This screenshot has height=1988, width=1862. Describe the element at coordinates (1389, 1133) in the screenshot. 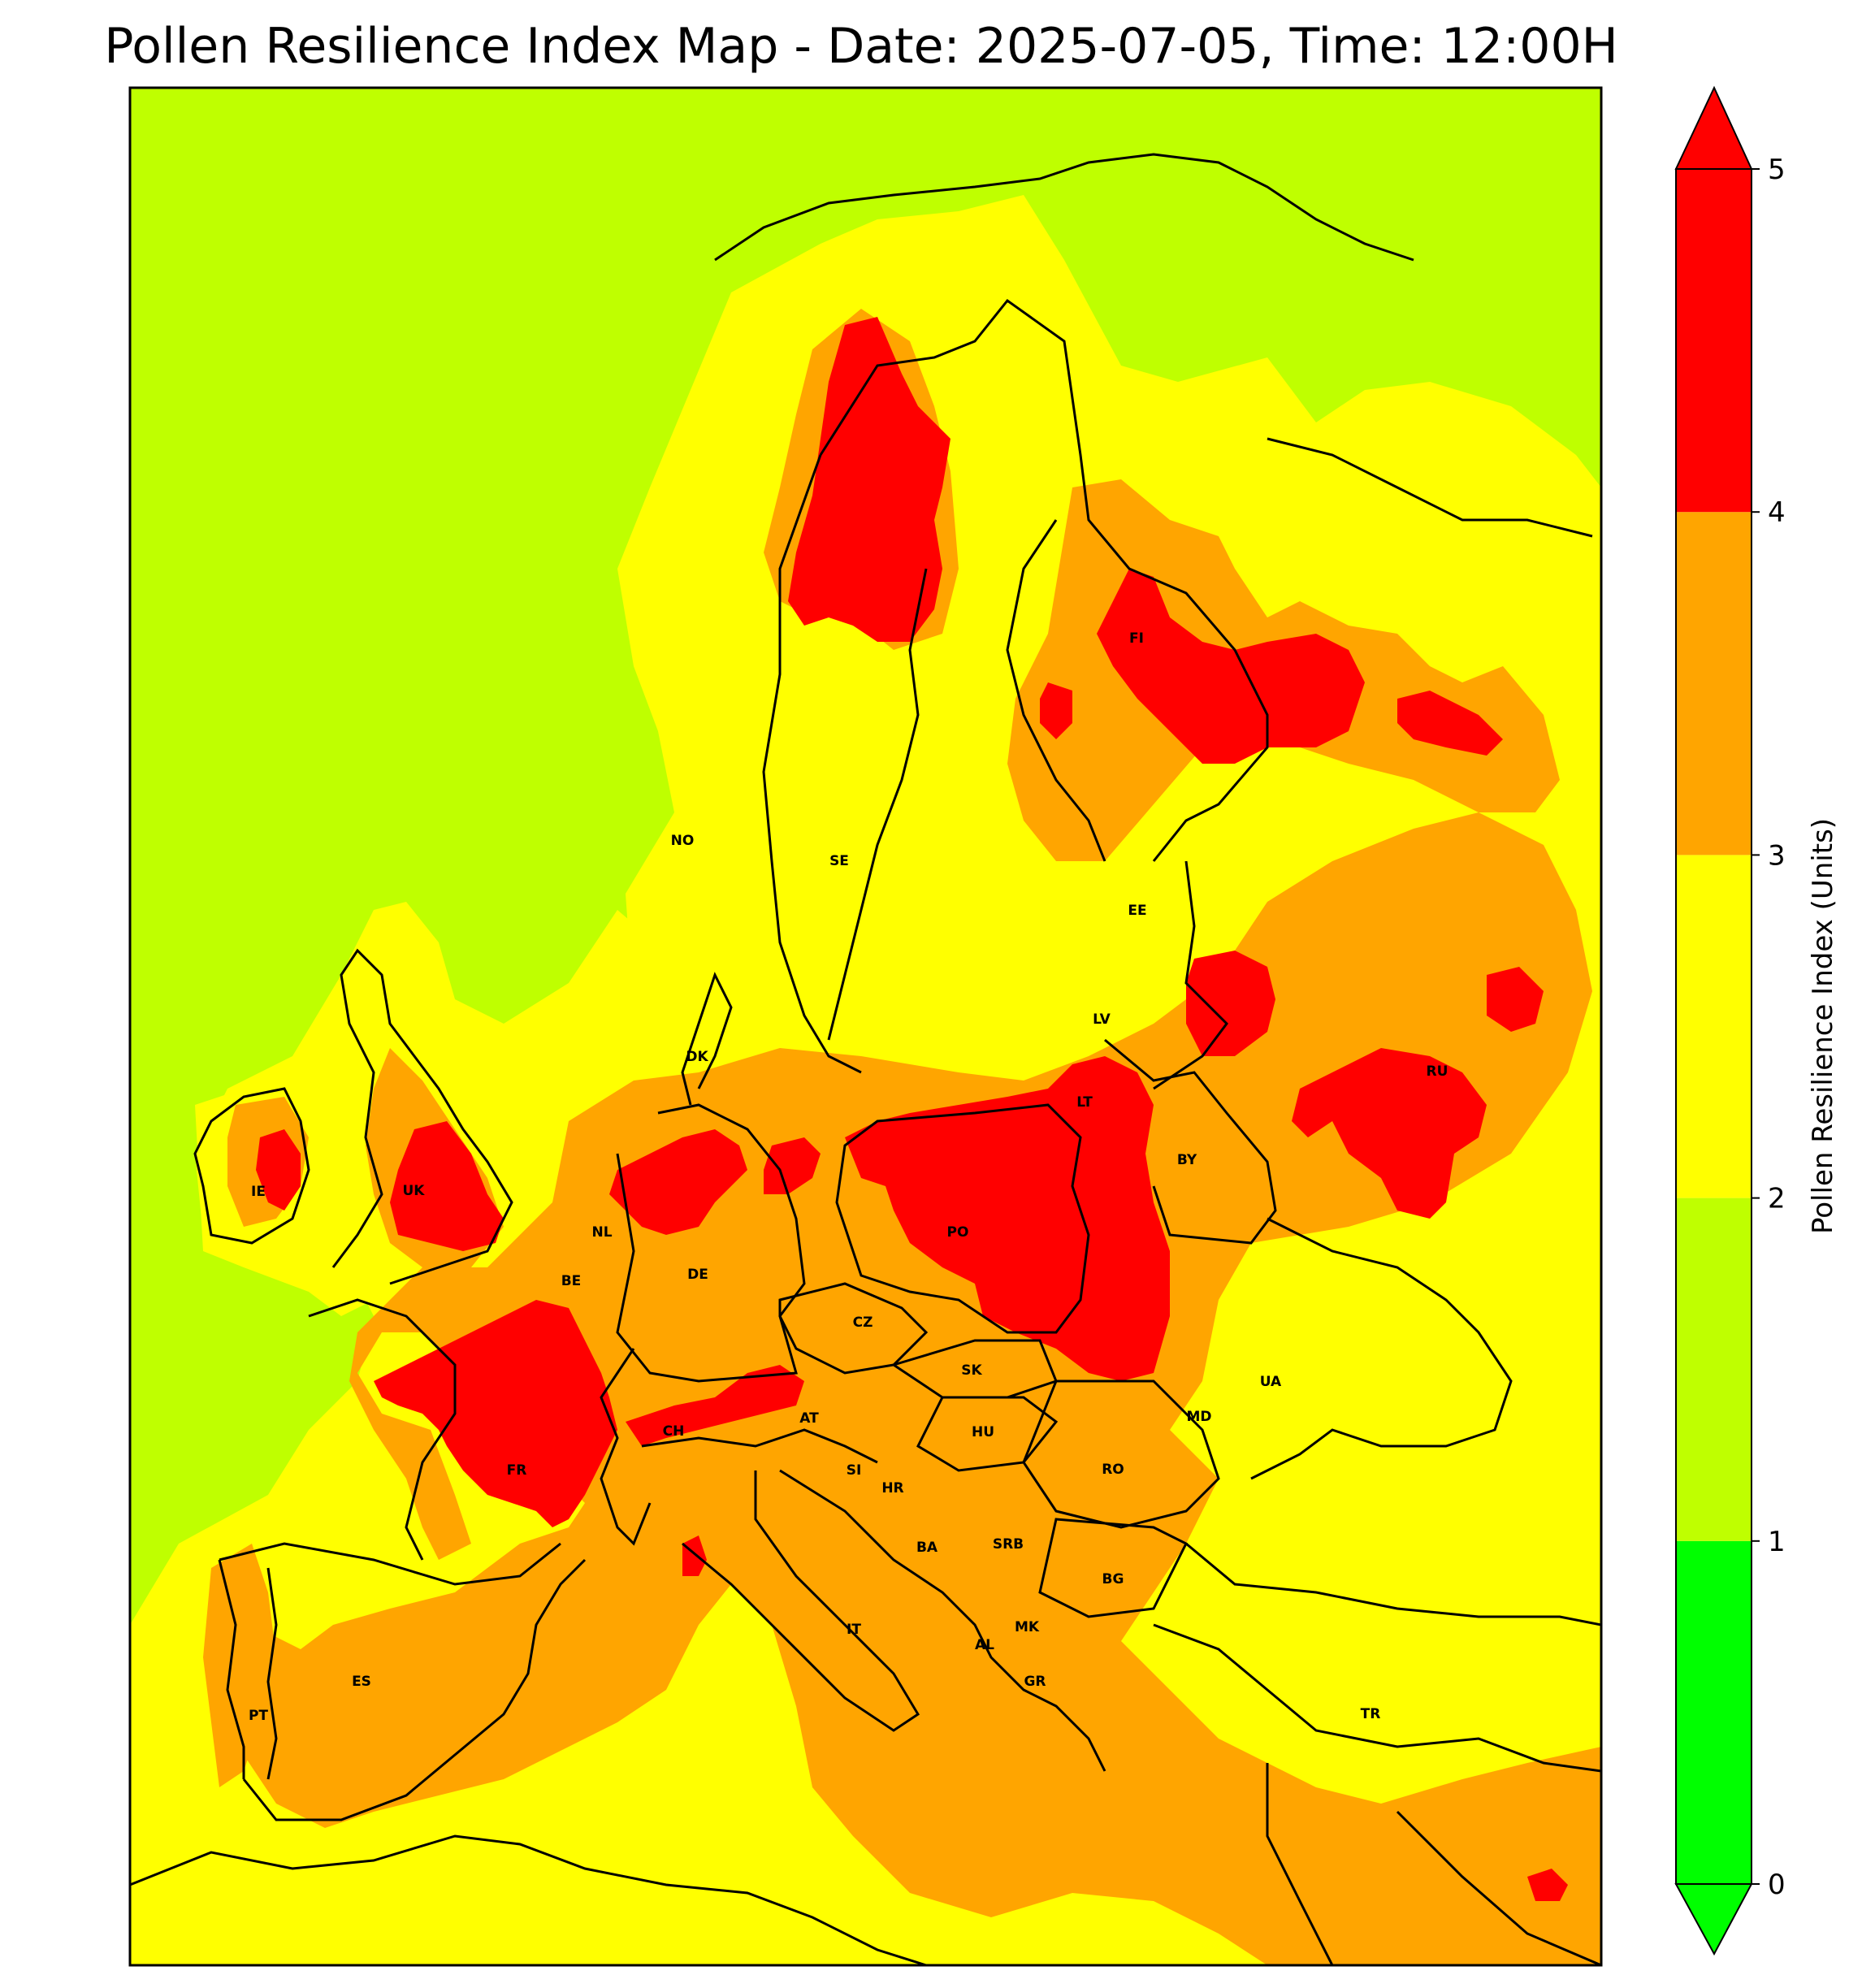

I see `red-region-russia-central` at that location.